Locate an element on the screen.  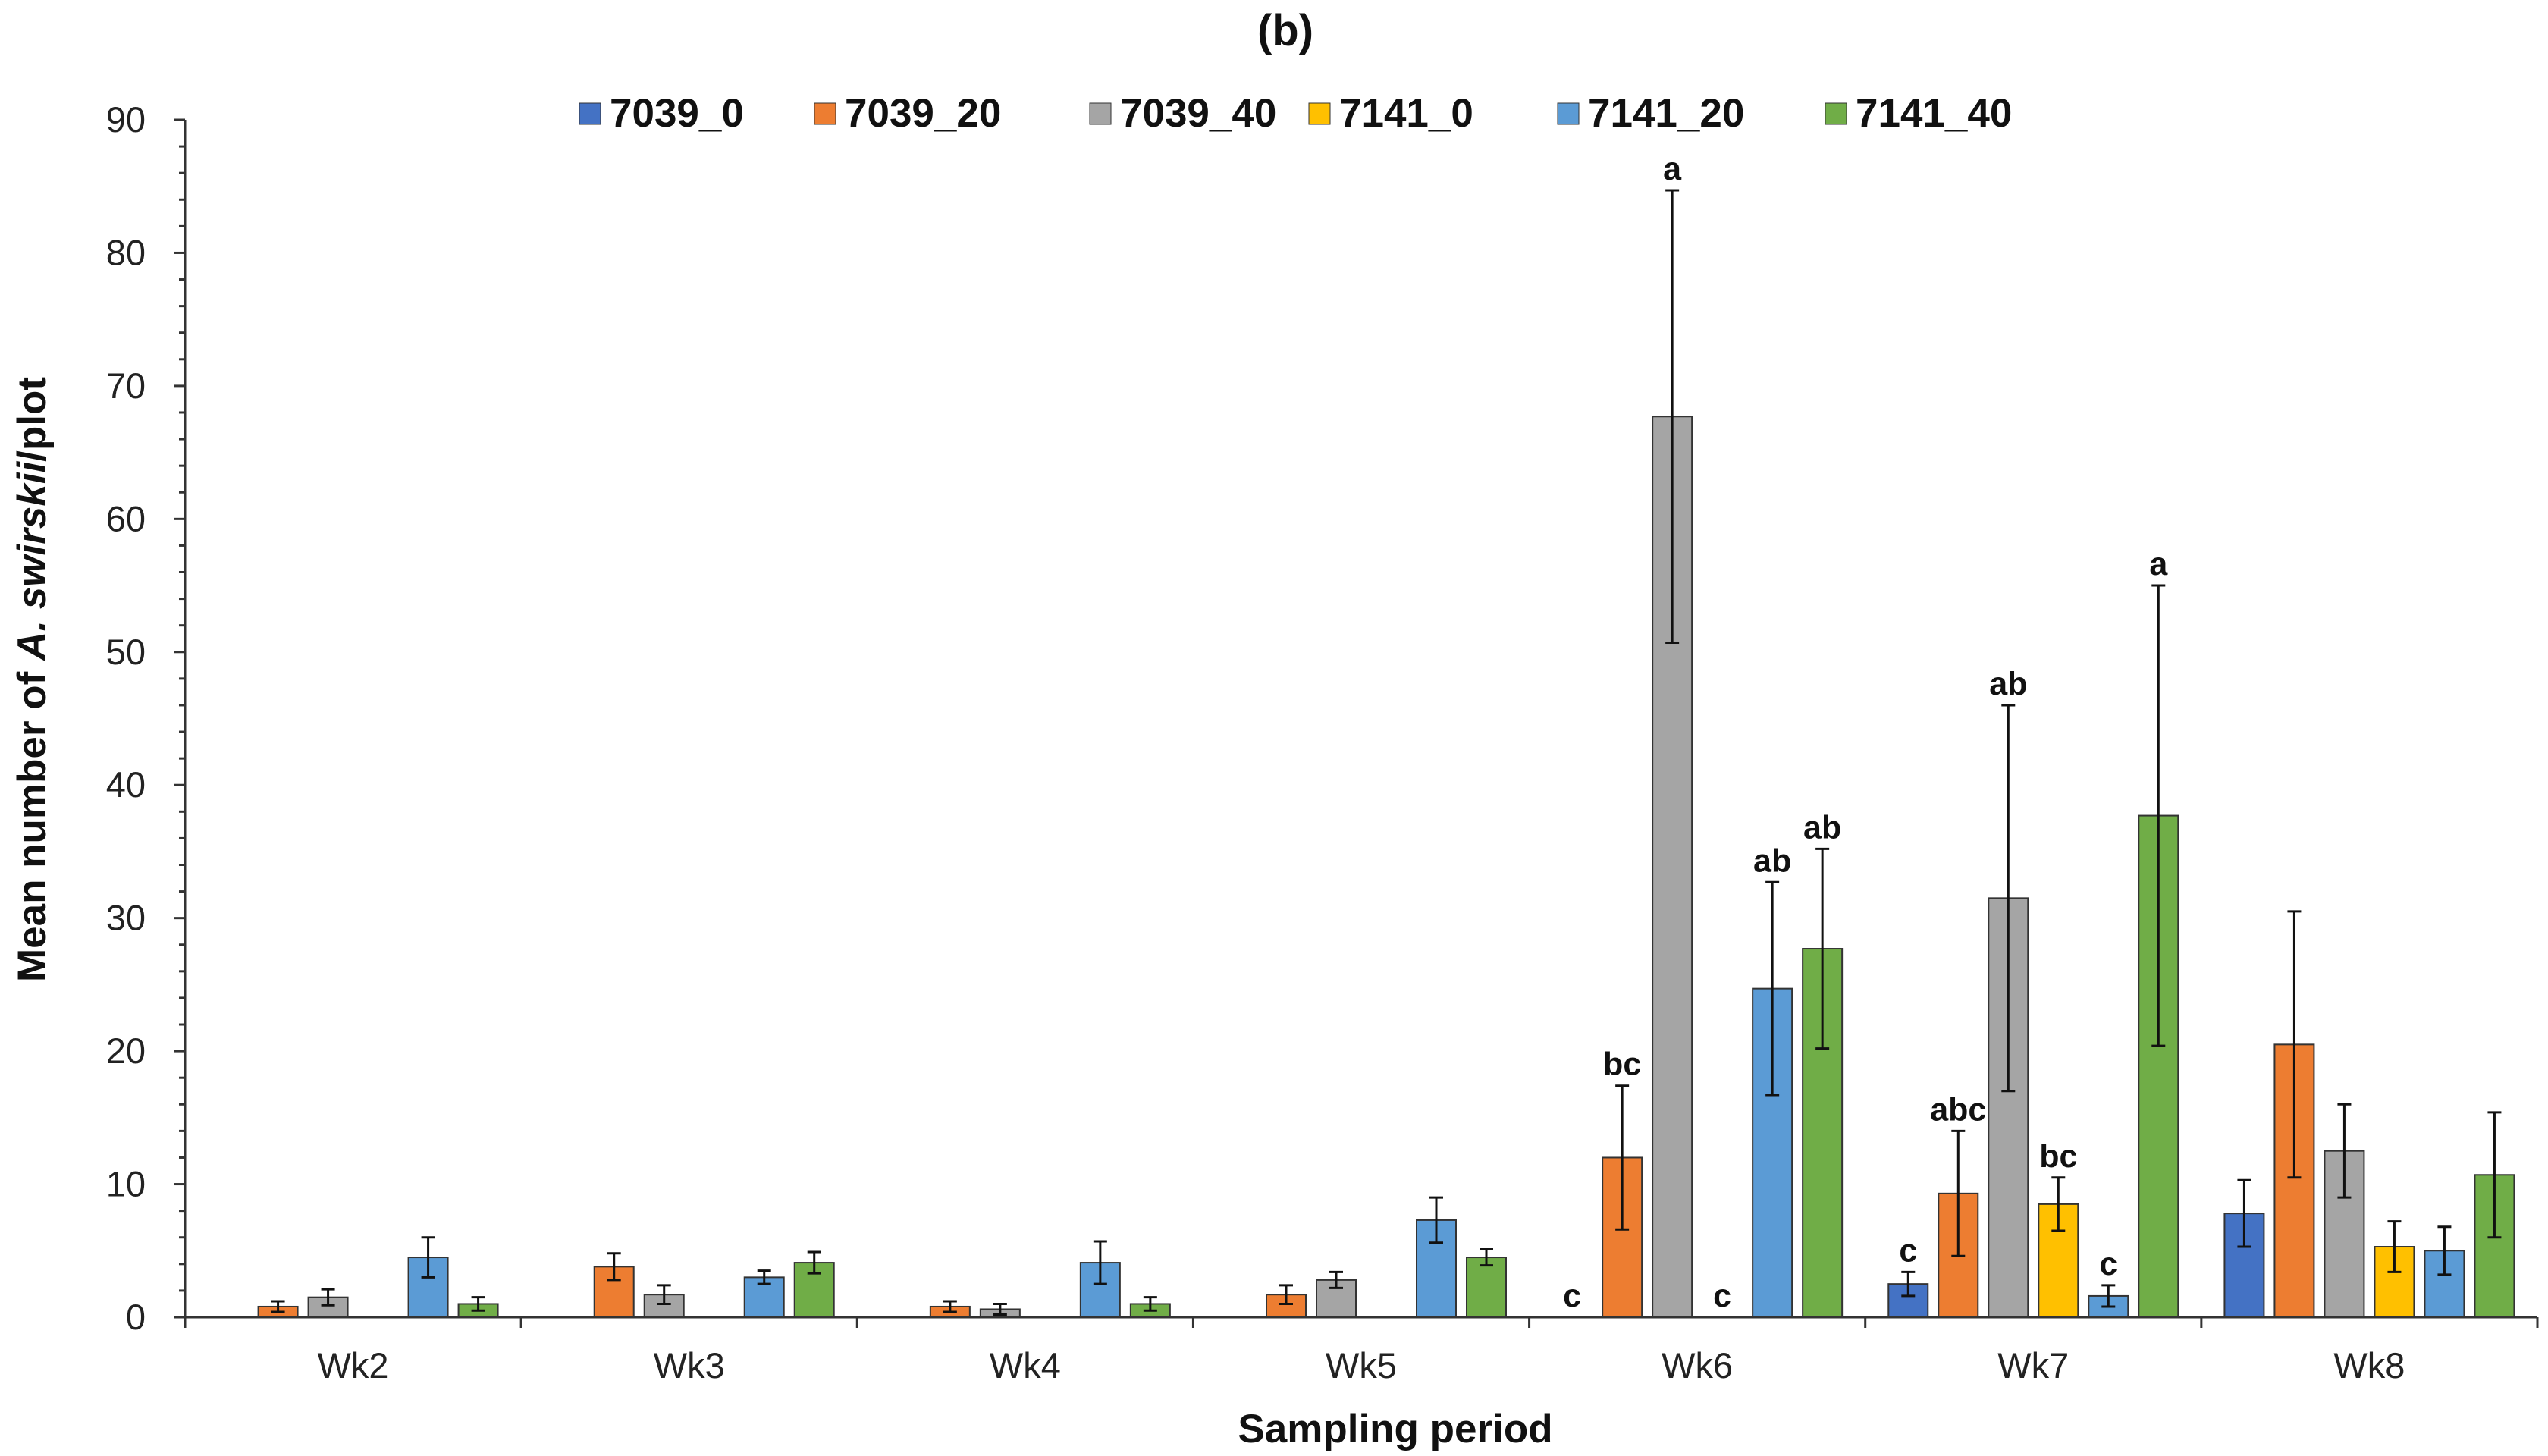
x-category-label: Wk7 is located at coordinates (2033, 1365).